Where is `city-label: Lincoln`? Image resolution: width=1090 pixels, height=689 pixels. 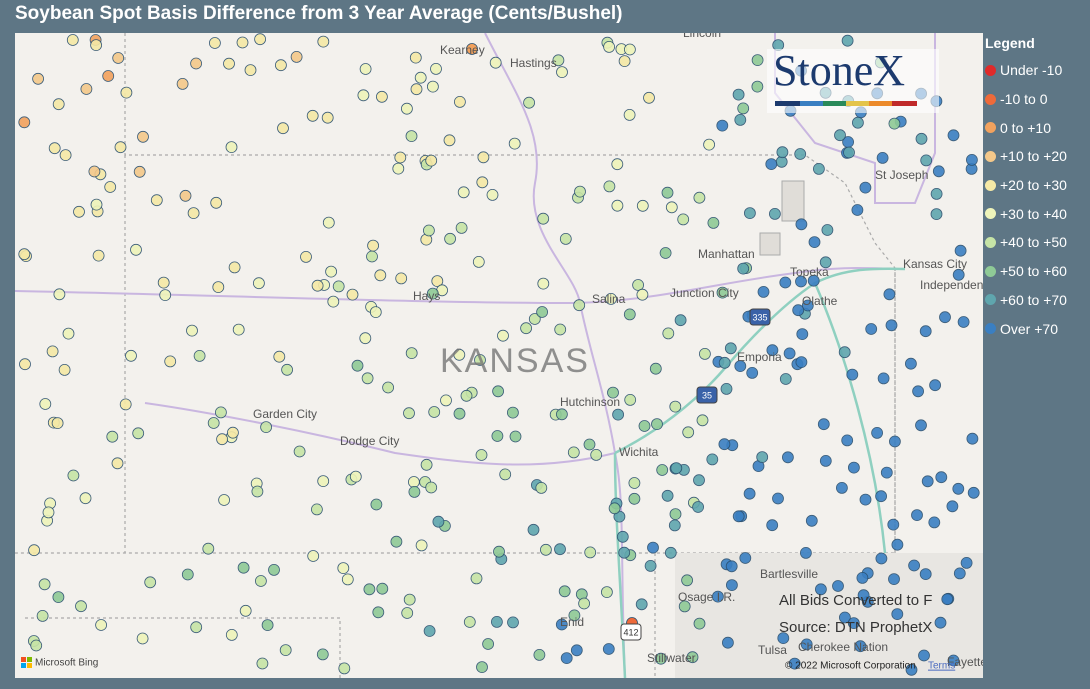
city-label: Lincoln is located at coordinates (702, 36).